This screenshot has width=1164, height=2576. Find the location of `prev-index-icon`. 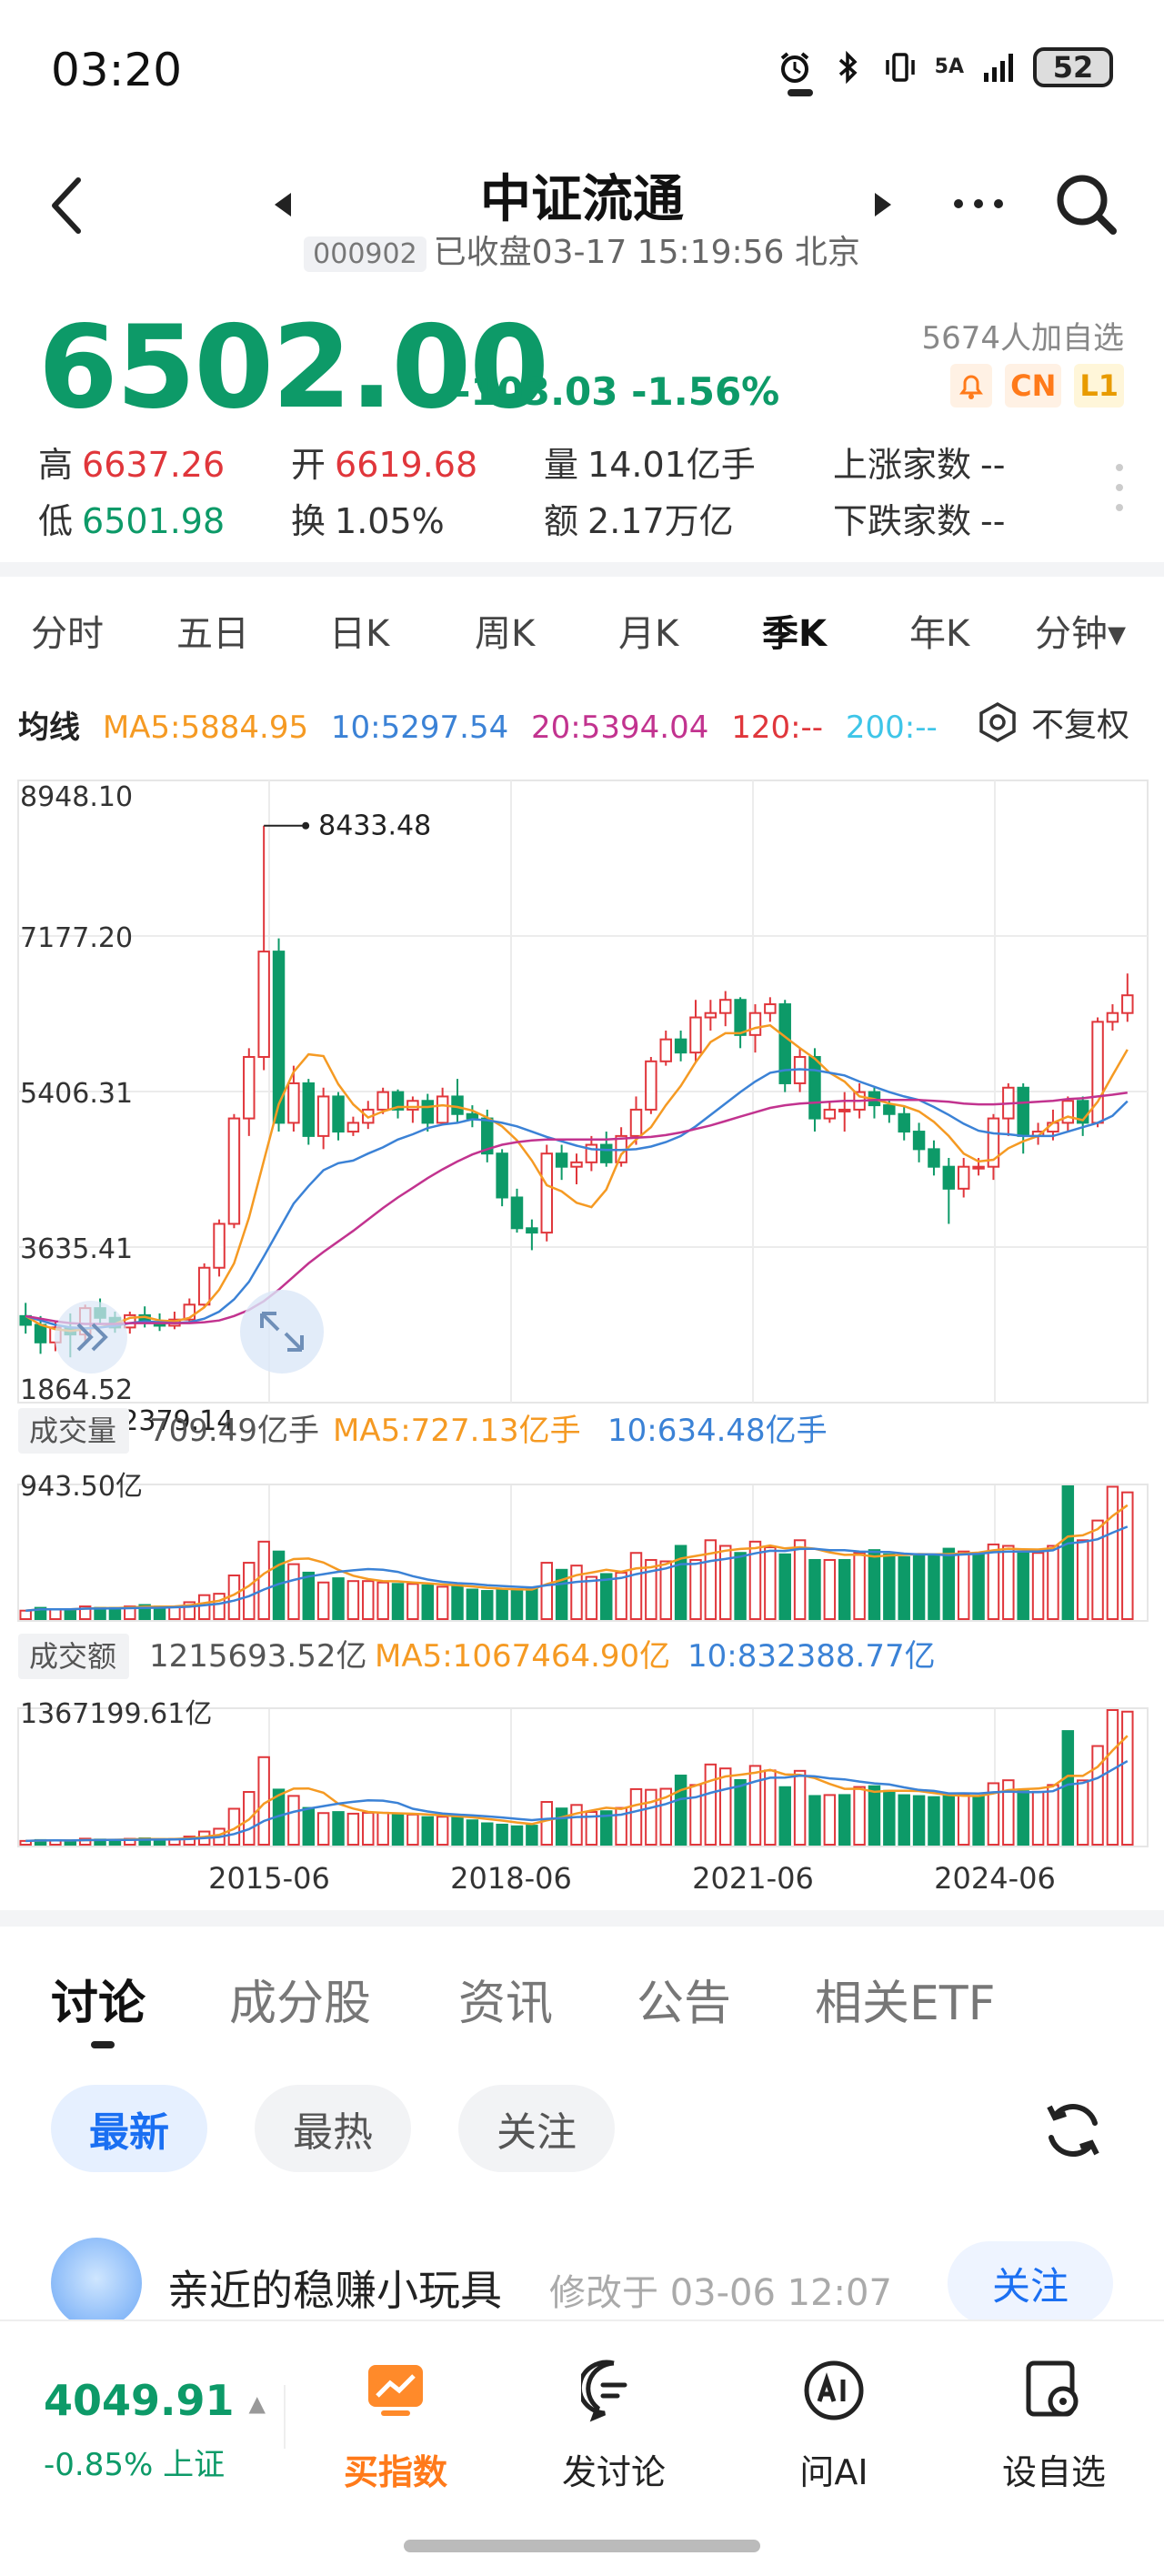

prev-index-icon is located at coordinates (284, 204).